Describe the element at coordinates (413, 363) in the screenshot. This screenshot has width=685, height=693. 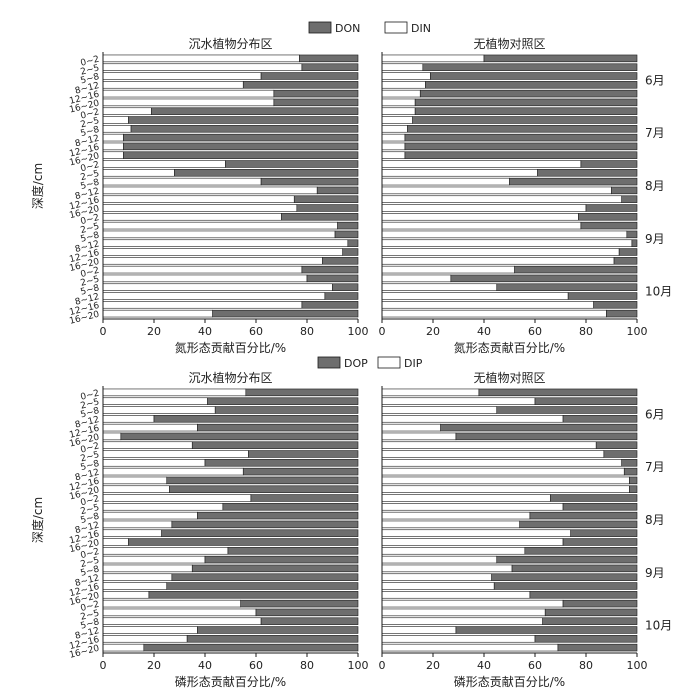
I see `legend-label: DIP` at that location.